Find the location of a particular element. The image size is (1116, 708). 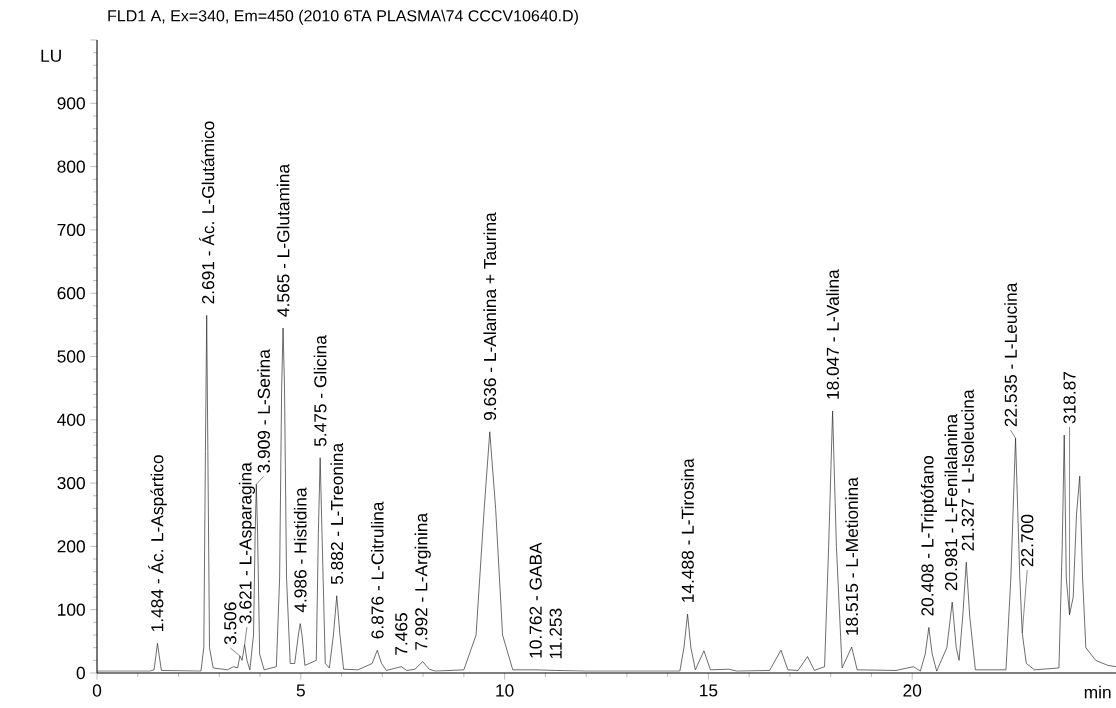

annotation: 4.986 - Histidina is located at coordinates (300, 550).